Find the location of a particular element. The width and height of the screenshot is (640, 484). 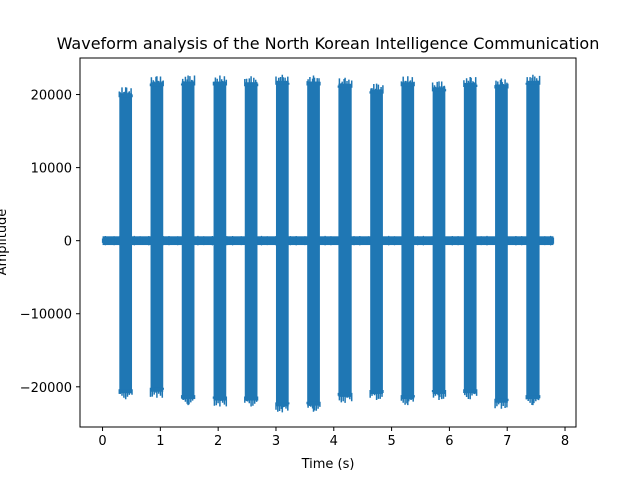

y-tick-label: −10000 is located at coordinates (46, 315).